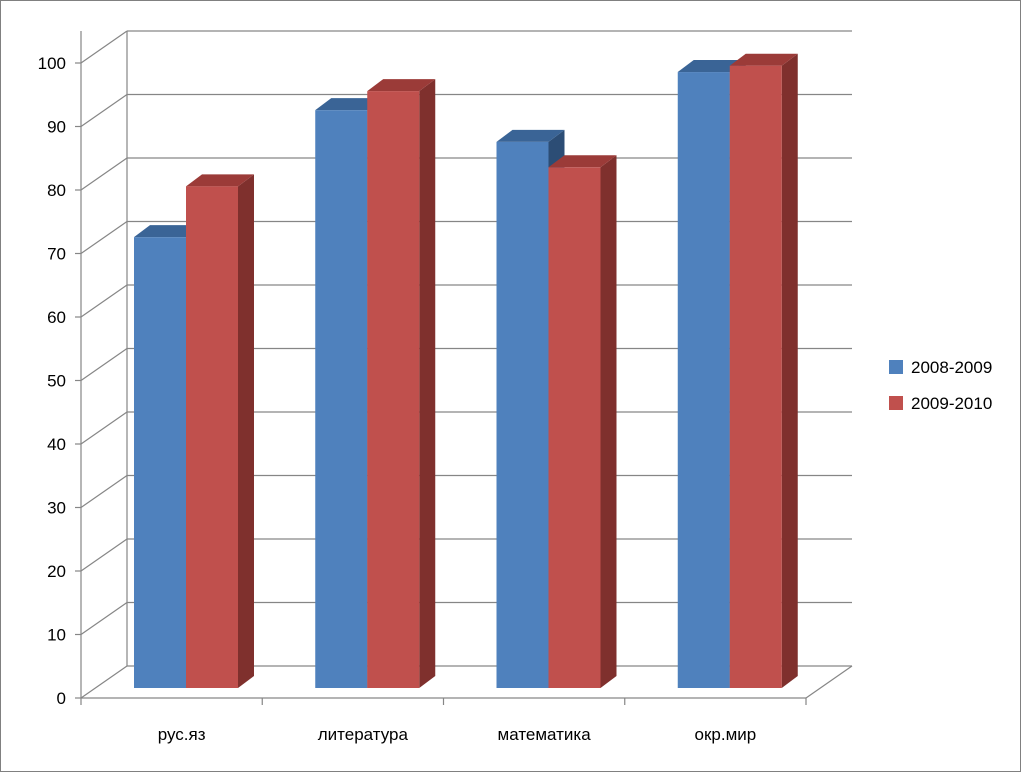 The height and width of the screenshot is (772, 1021). Describe the element at coordinates (56, 190) in the screenshot. I see `y-tick-label: 80` at that location.